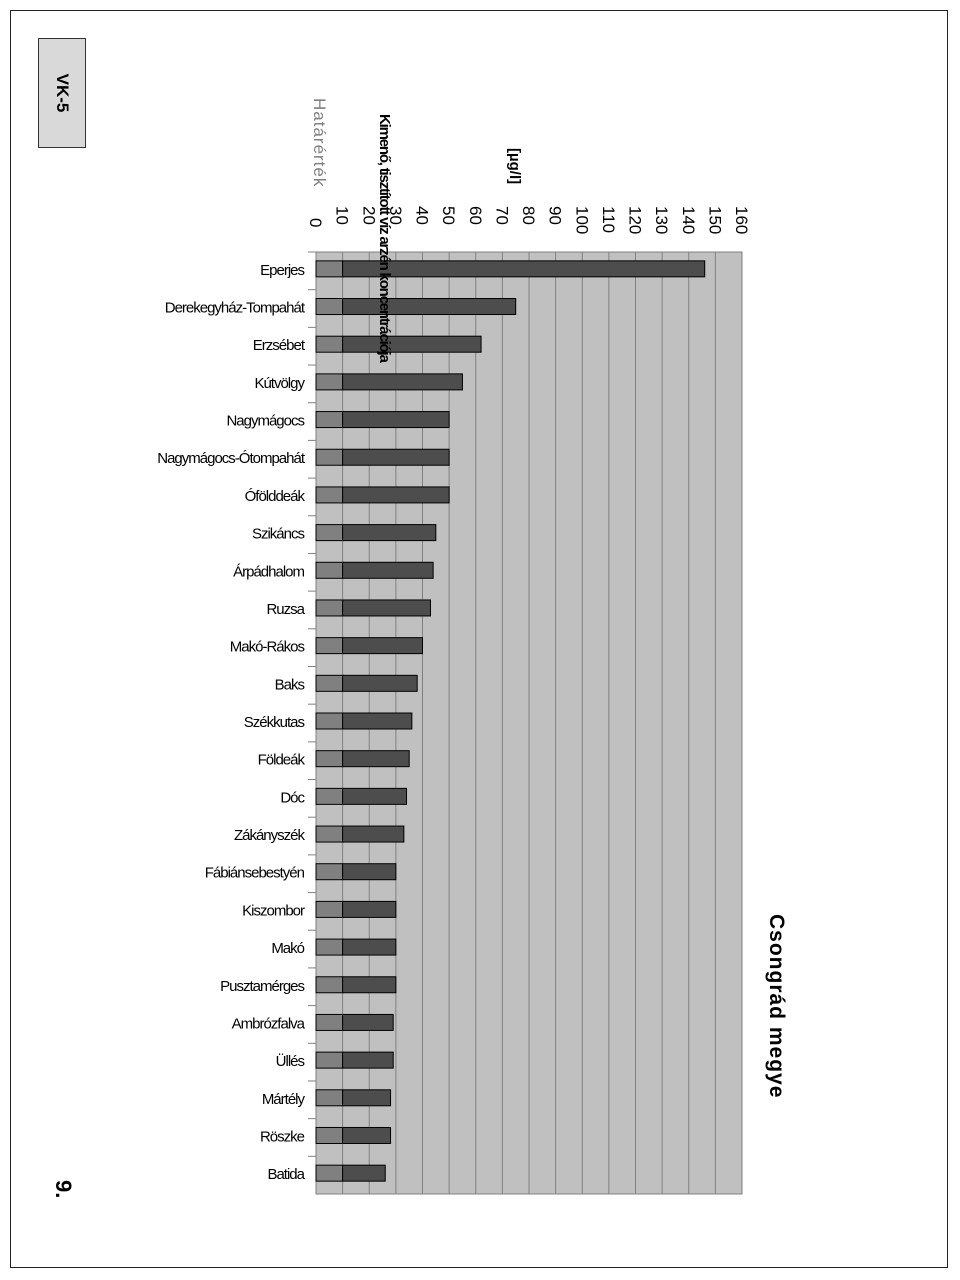 The image size is (960, 1280). What do you see at coordinates (278, 534) in the screenshot?
I see `category-label: Szikáncs` at bounding box center [278, 534].